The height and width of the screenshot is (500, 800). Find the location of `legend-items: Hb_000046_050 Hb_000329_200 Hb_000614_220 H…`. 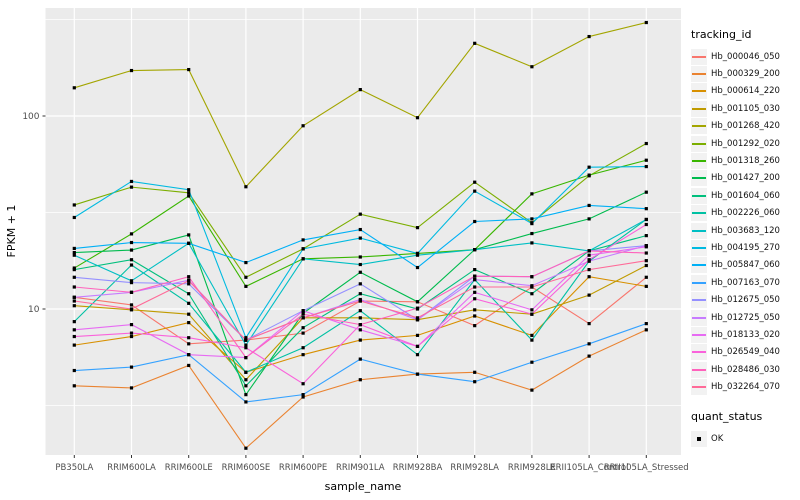

legend-items: Hb_000046_050 Hb_000329_200 Hb_000614_220 H… is located at coordinates (745, 222).